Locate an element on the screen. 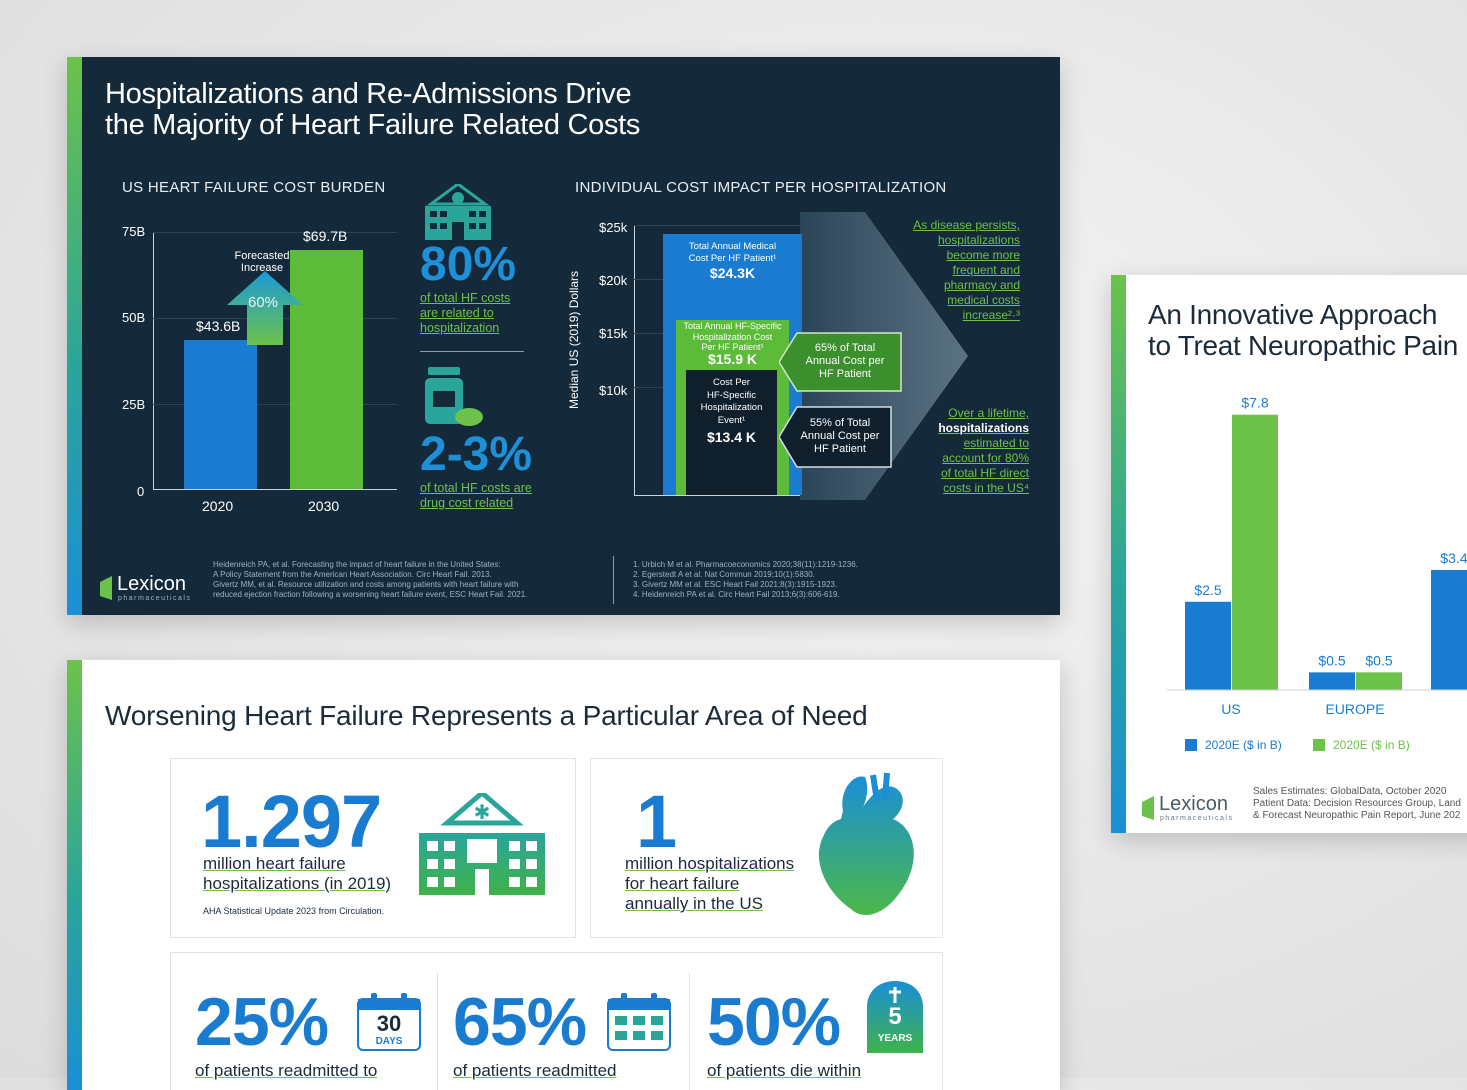  desc-line: annually in the US is located at coordinates (694, 903).